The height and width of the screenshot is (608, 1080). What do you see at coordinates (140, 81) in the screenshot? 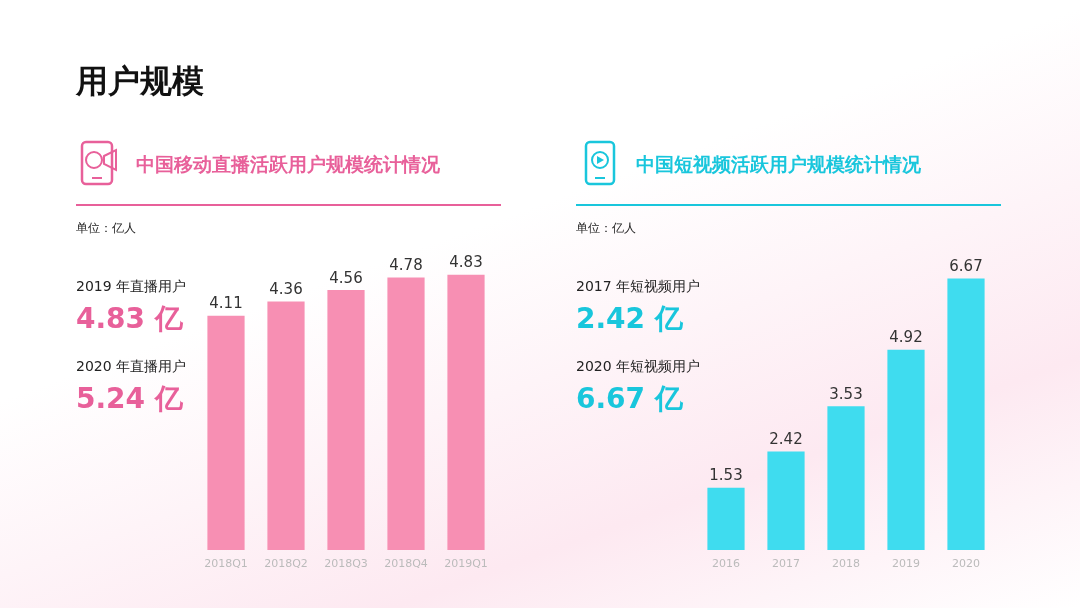
I see `text: 用户规模` at bounding box center [140, 81].